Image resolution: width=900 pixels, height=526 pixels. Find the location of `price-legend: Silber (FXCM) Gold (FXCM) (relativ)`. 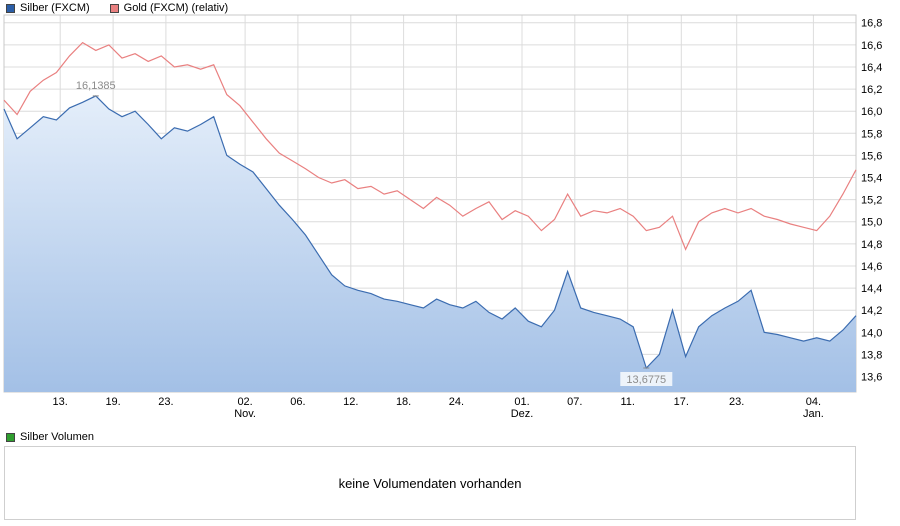

price-legend: Silber (FXCM) Gold (FXCM) (relativ) is located at coordinates (127, 8).